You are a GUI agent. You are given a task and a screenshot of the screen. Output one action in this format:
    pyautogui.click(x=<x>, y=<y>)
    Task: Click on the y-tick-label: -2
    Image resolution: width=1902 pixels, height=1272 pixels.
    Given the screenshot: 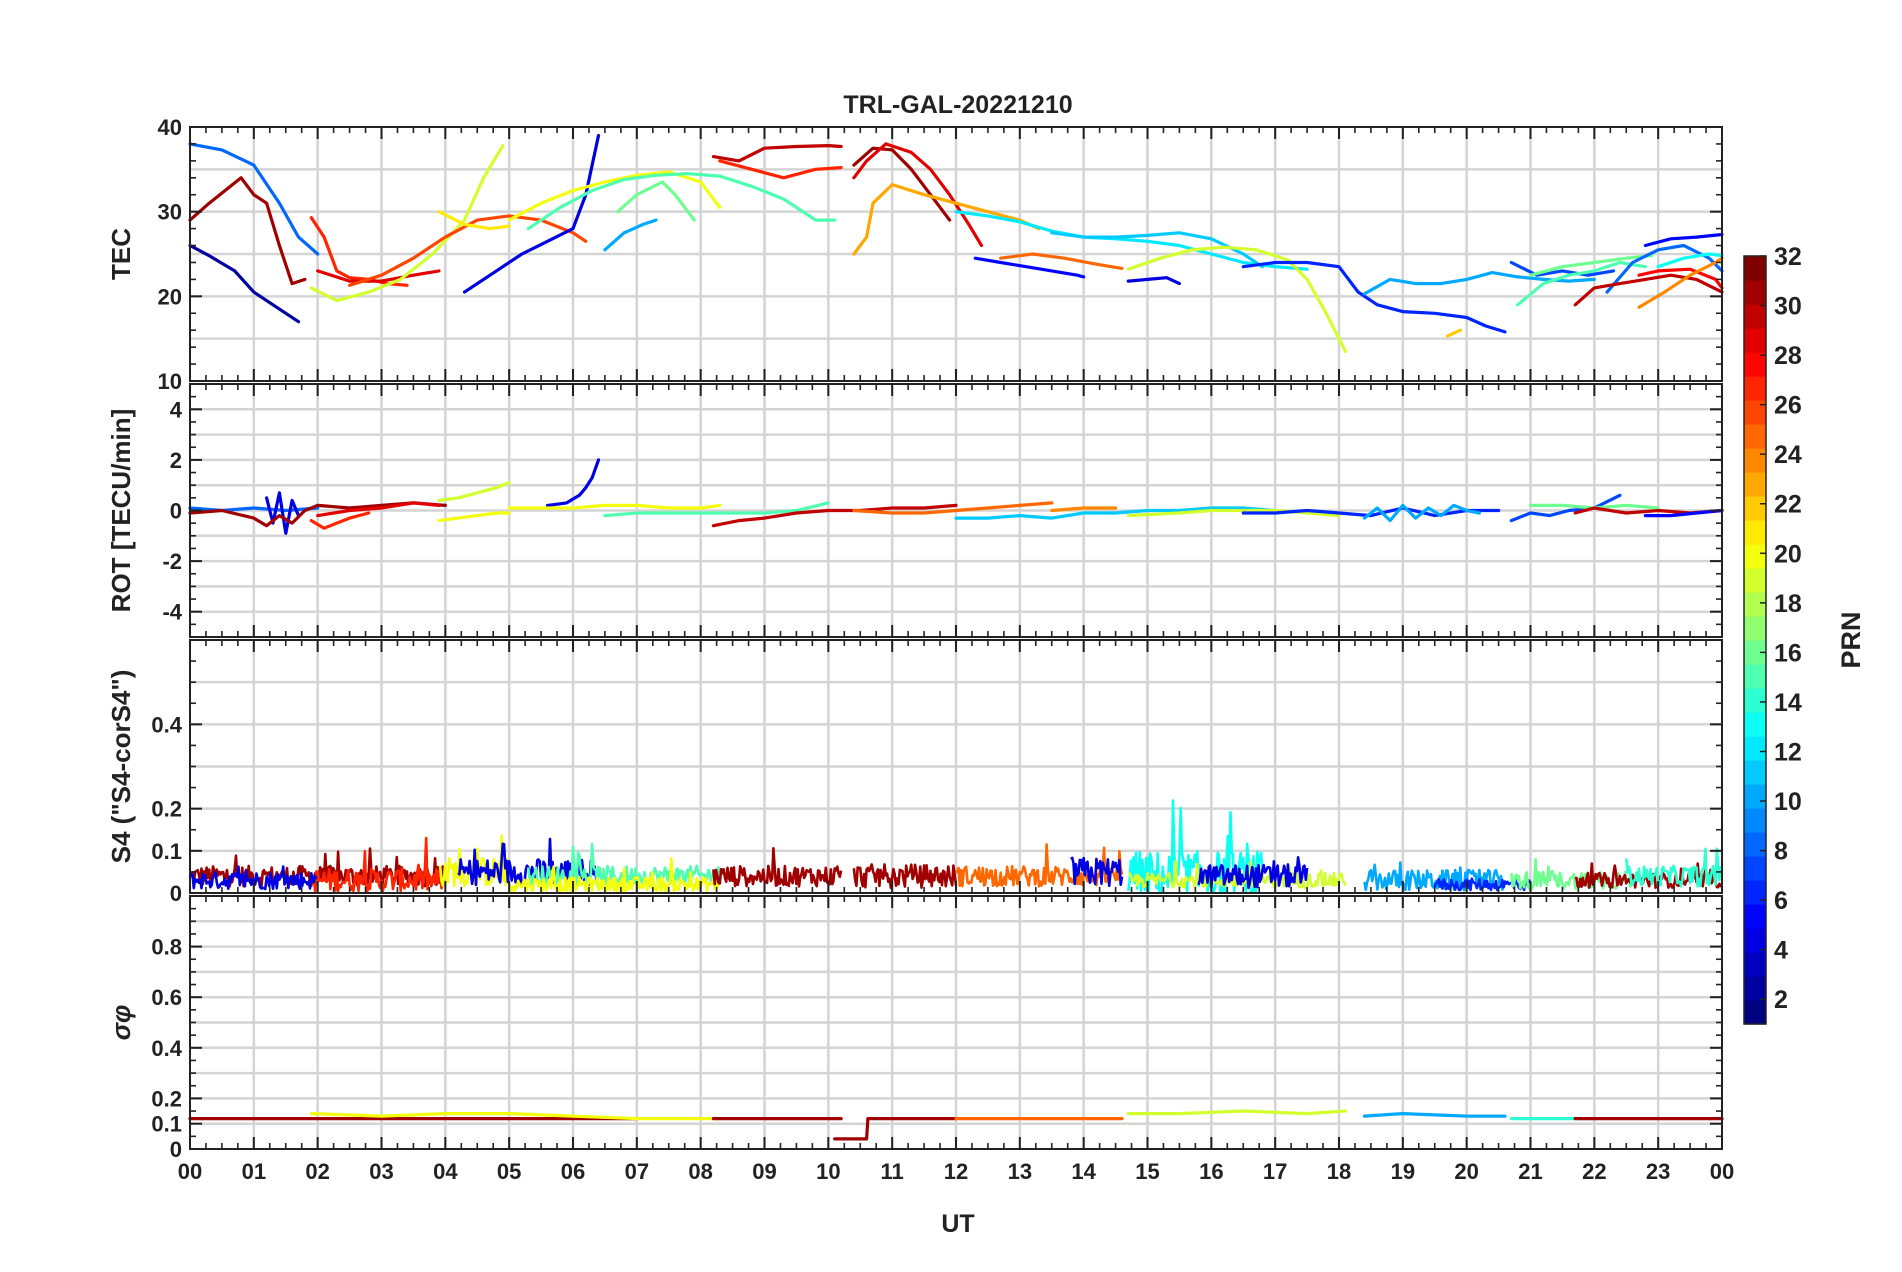 What is the action you would take?
    pyautogui.click(x=172, y=561)
    